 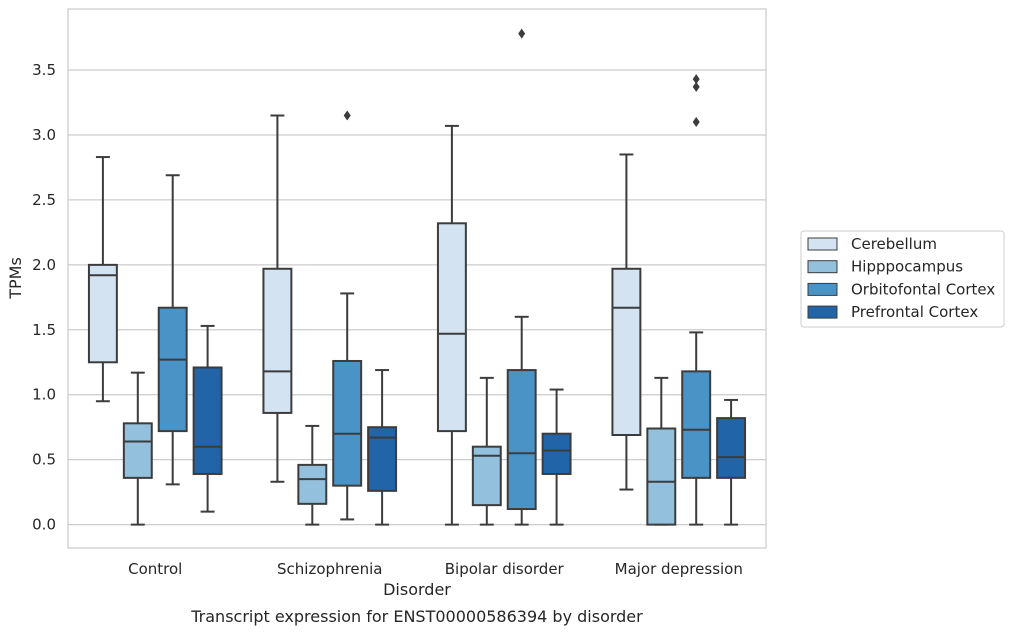 What do you see at coordinates (44, 200) in the screenshot?
I see `y-tick-label: 2.5` at bounding box center [44, 200].